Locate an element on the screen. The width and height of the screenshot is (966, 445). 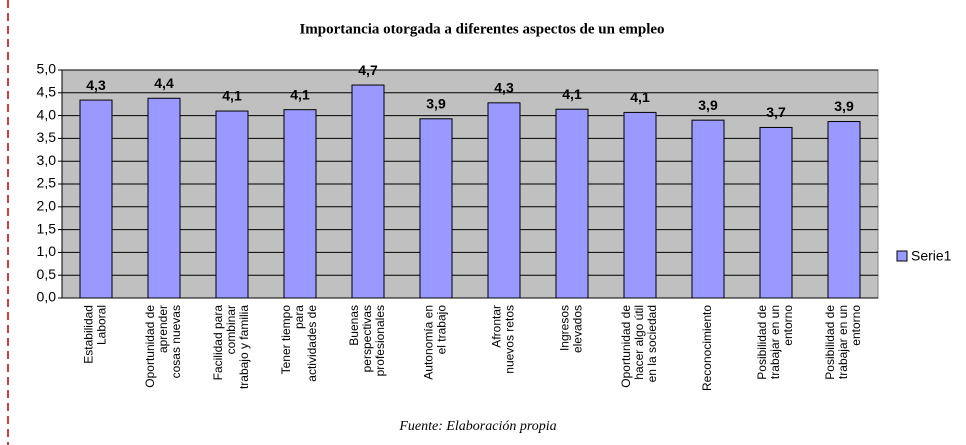
x-tick-label-line: combinar is located at coordinates (231, 329).